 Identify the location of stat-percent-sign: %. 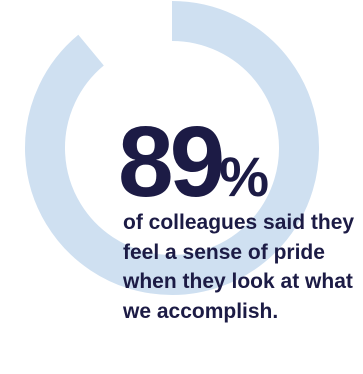
(244, 176).